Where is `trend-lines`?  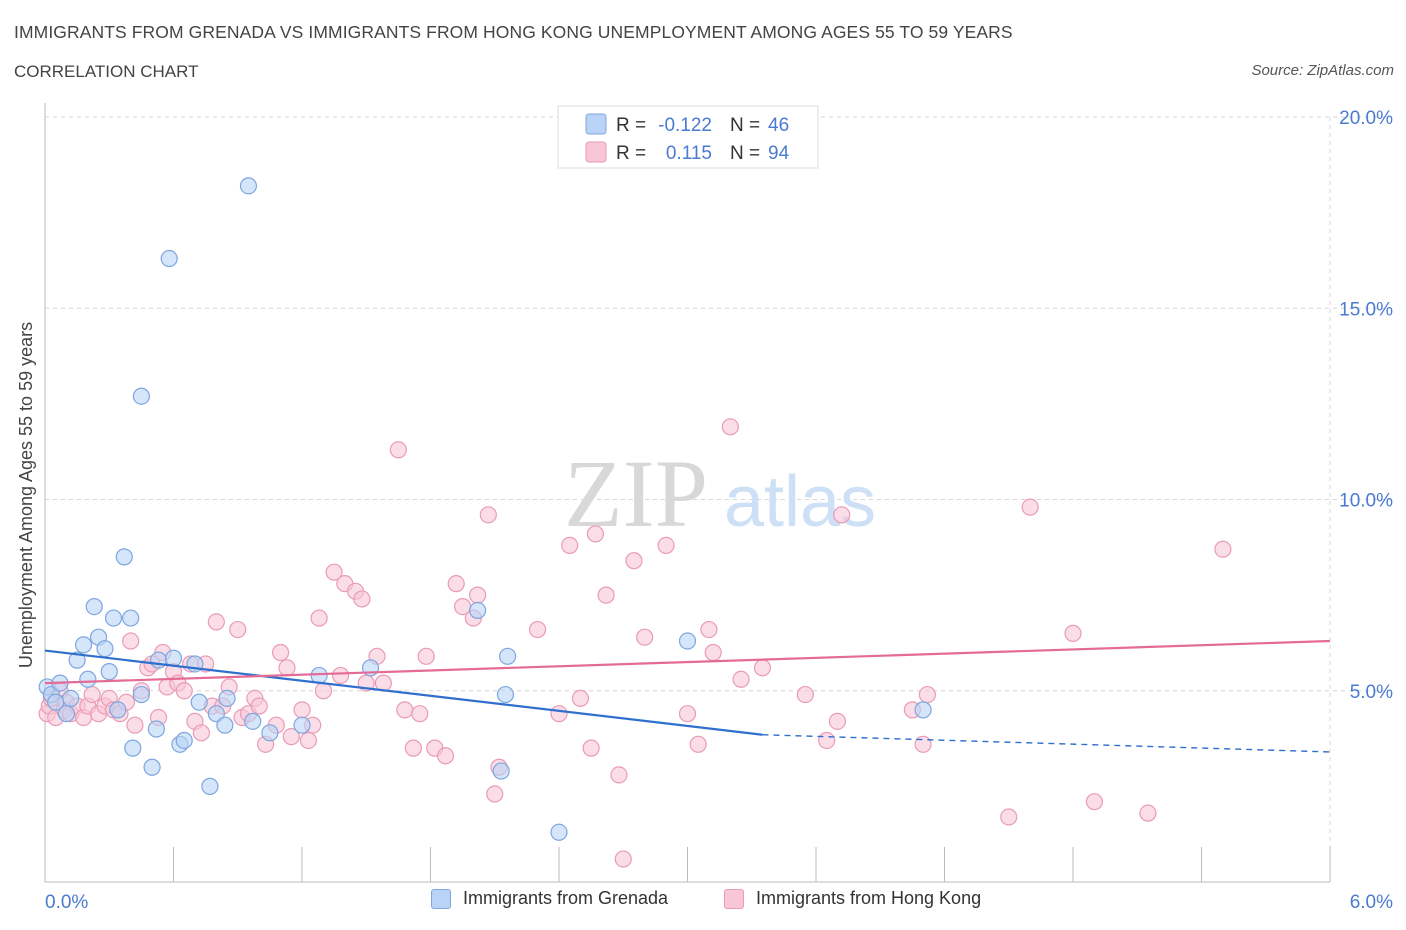 trend-lines is located at coordinates (687, 696).